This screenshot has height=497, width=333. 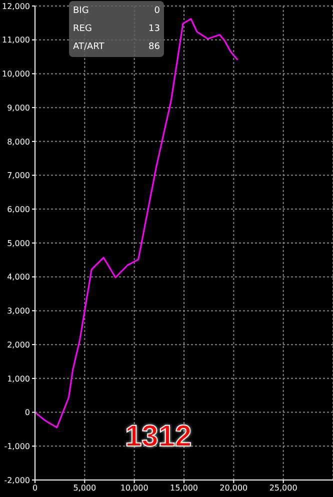 What do you see at coordinates (88, 47) in the screenshot?
I see `annotation: AT/ART` at bounding box center [88, 47].